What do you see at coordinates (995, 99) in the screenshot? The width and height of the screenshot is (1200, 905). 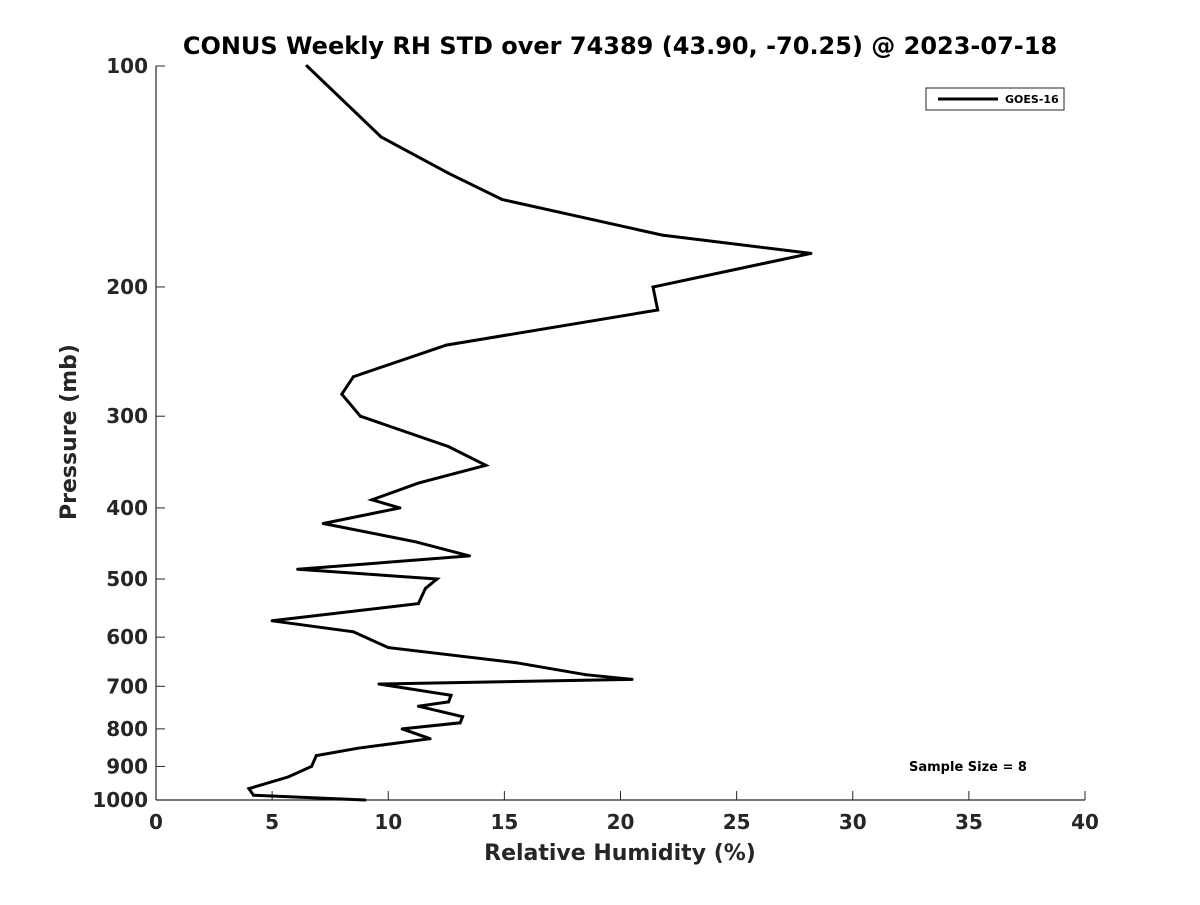 I see `legend: GOES-16` at bounding box center [995, 99].